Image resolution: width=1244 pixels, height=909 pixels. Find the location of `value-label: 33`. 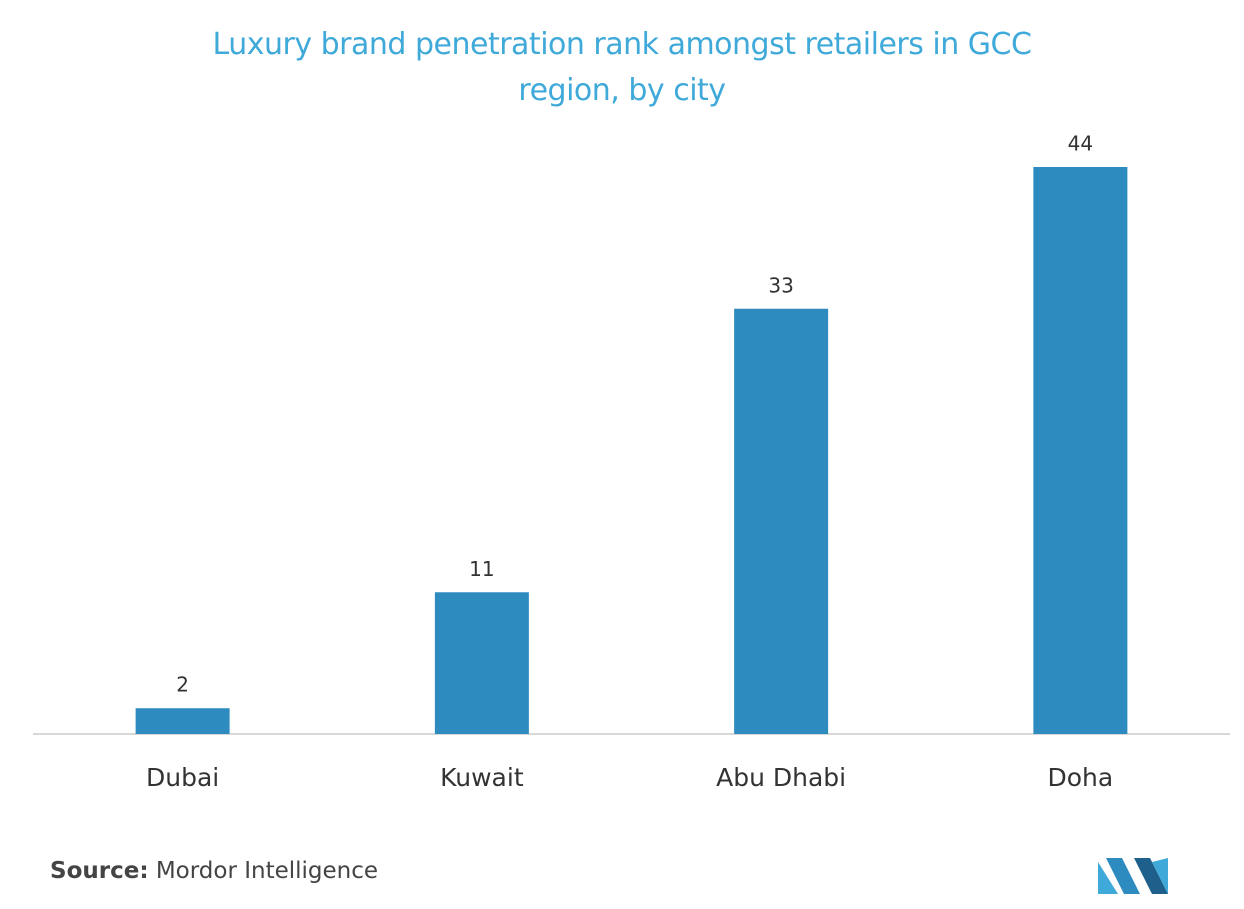

value-label: 33 is located at coordinates (780, 285).